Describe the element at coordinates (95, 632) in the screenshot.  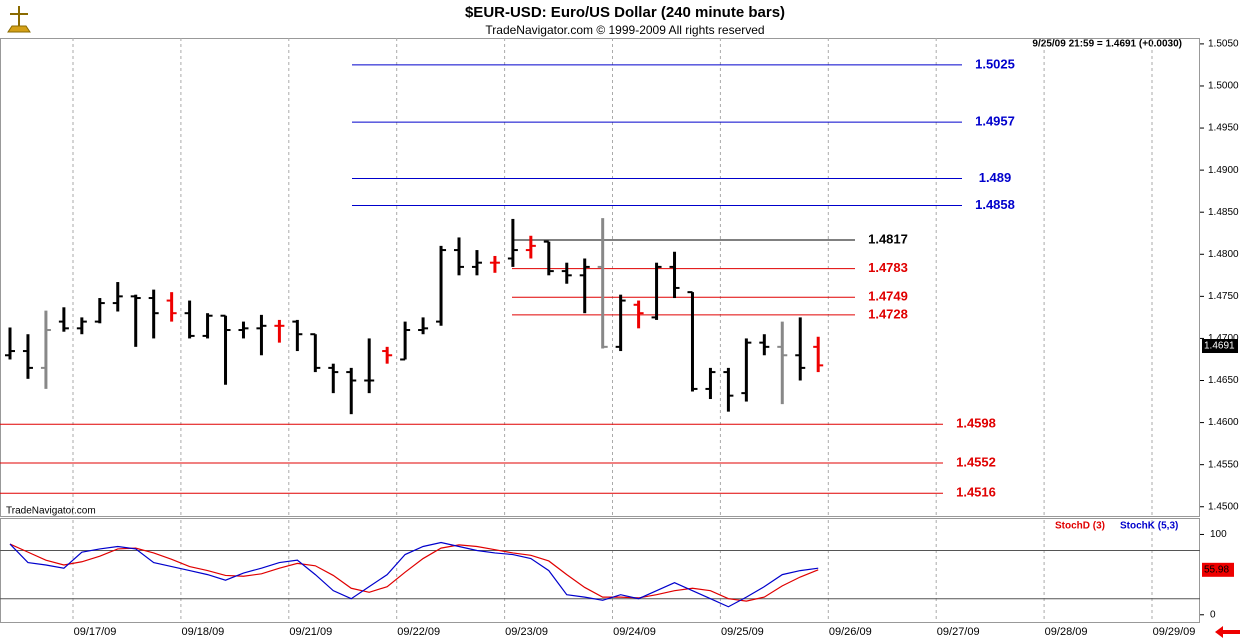
I see `x-tick-label: 09/17/09` at that location.